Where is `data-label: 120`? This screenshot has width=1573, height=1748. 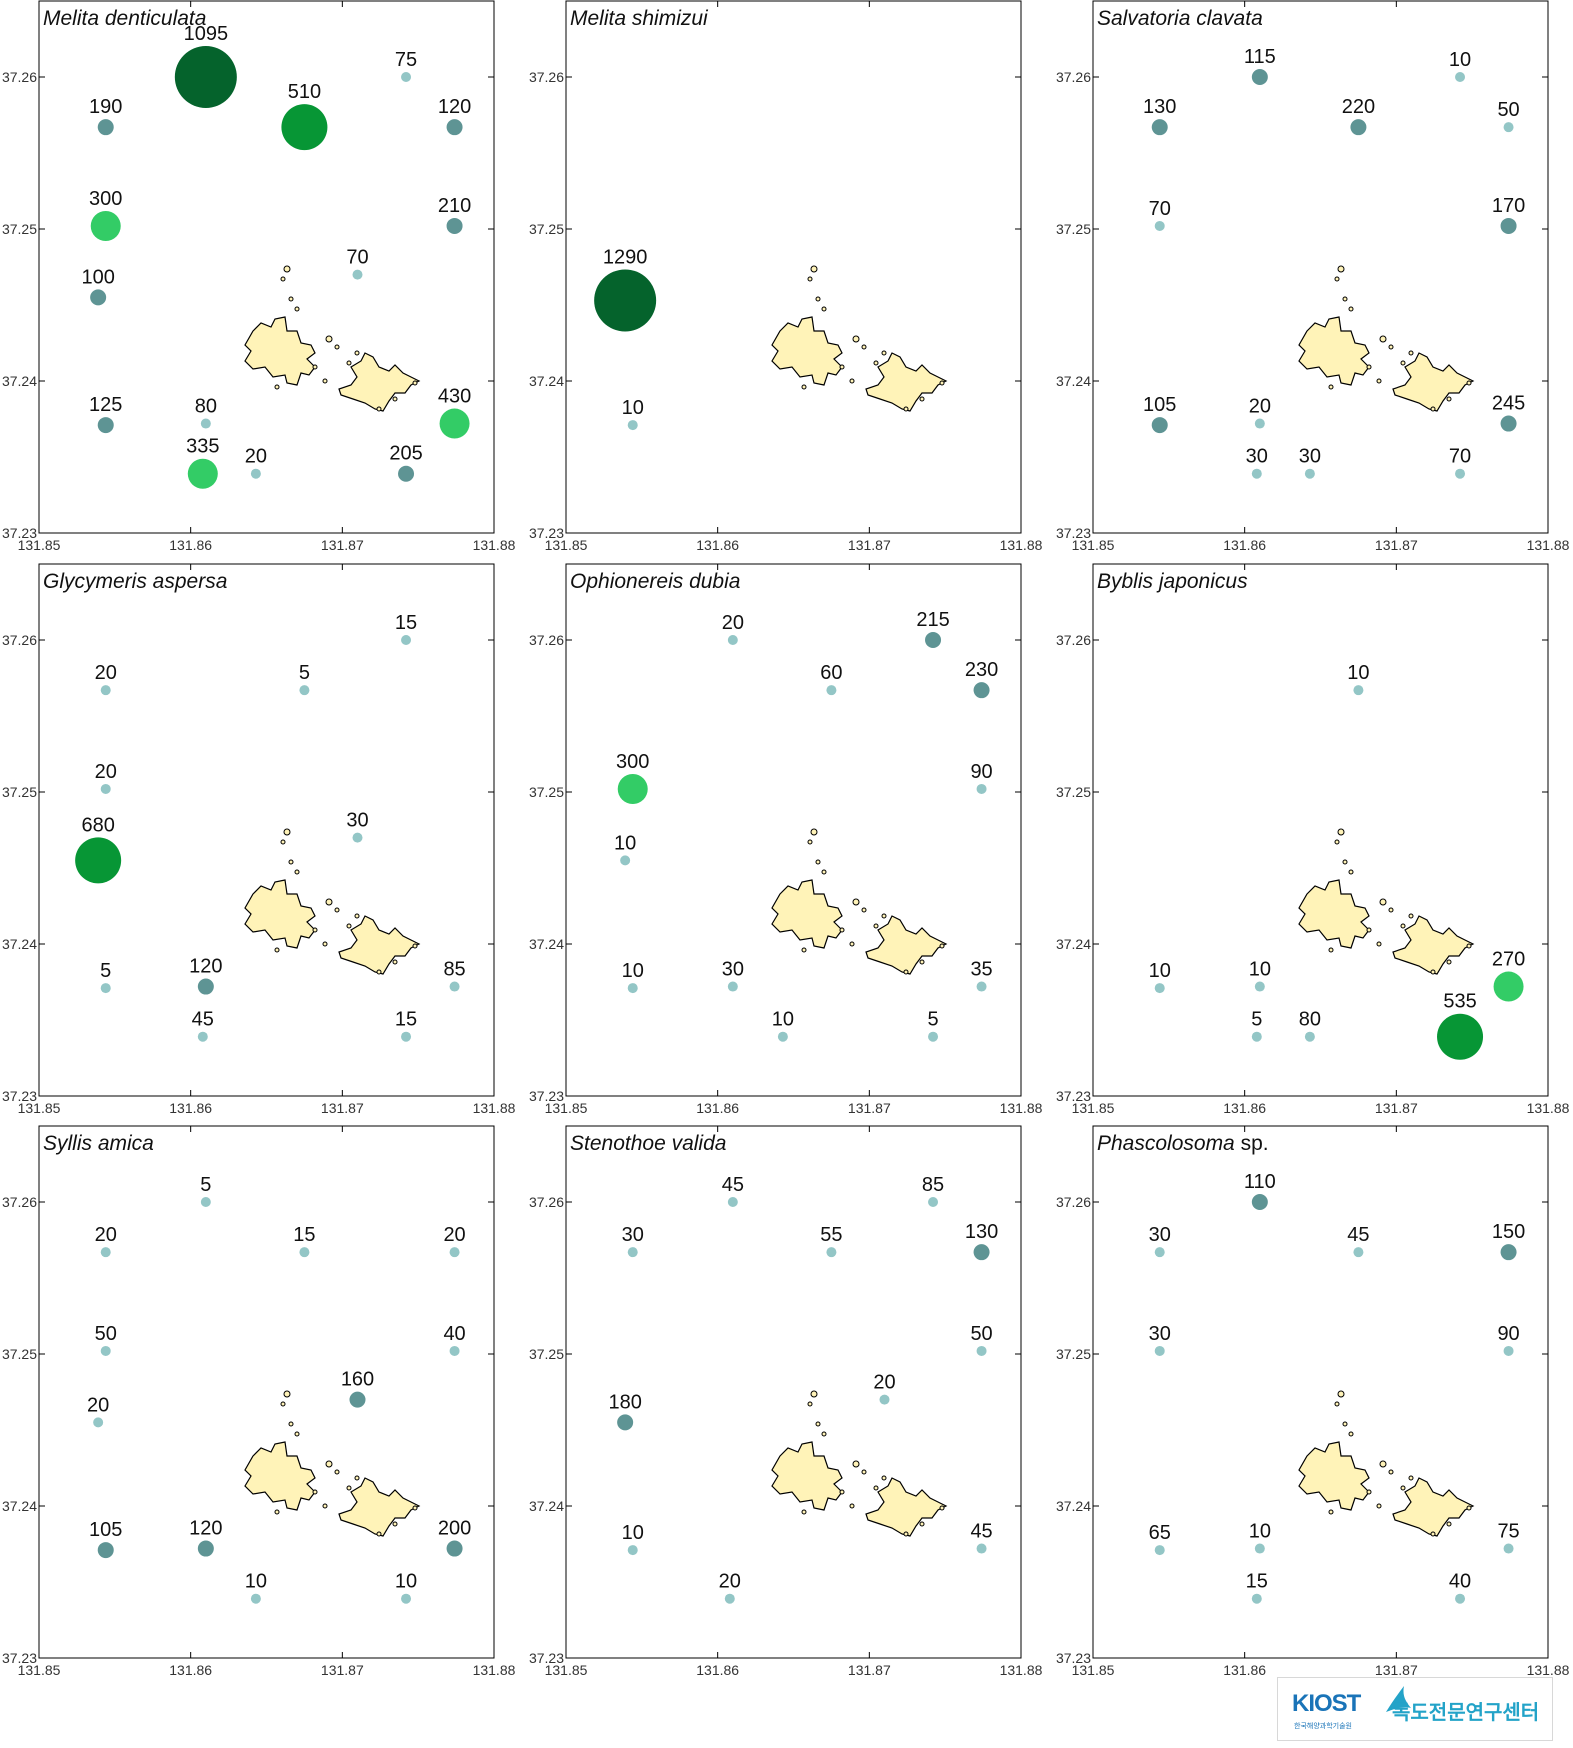
data-label: 120 is located at coordinates (454, 107).